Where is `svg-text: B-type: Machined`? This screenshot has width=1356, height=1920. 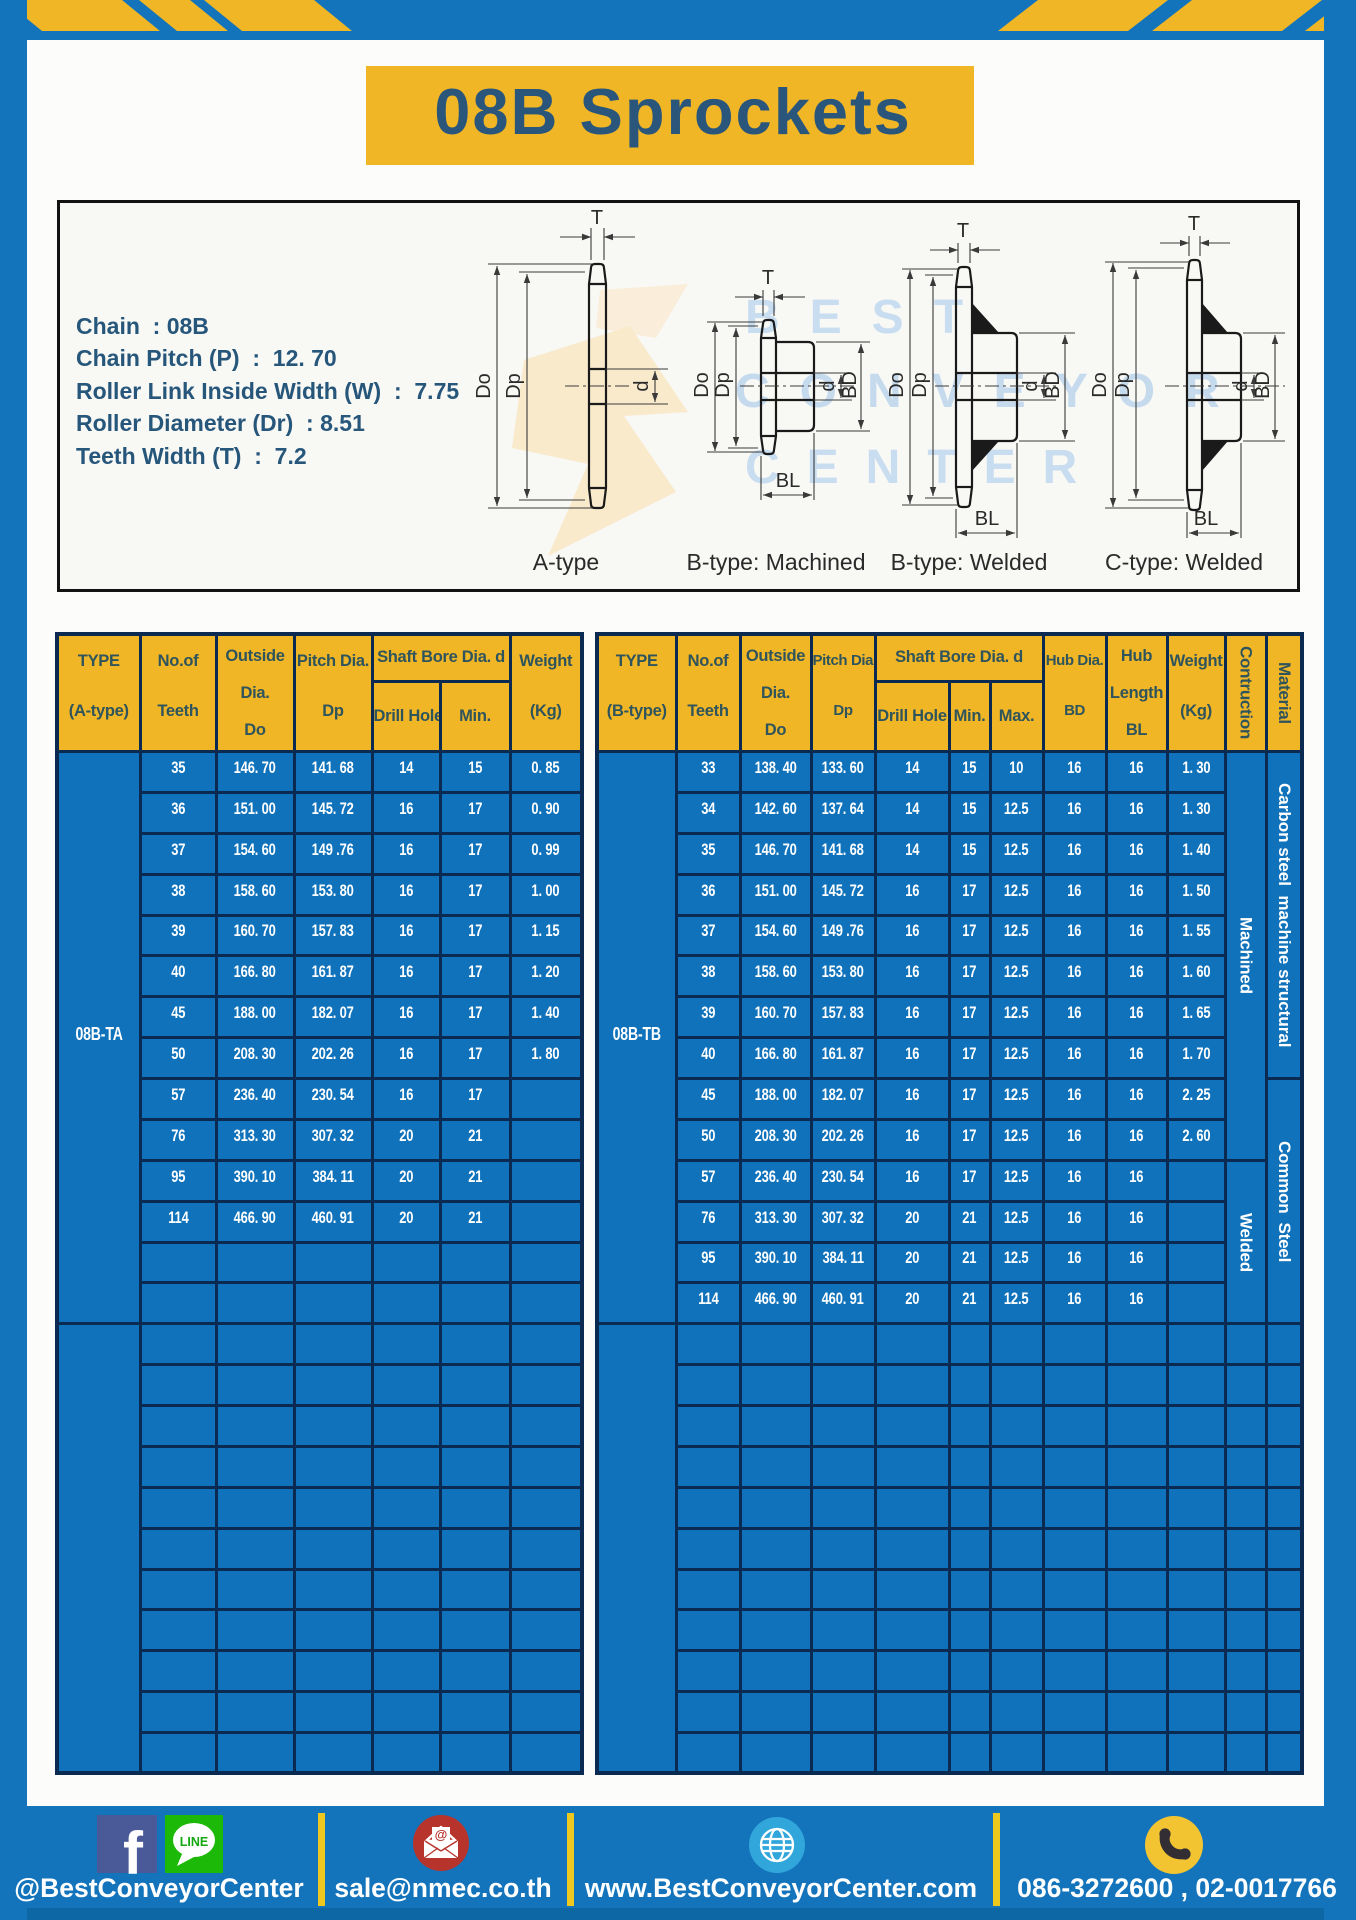
svg-text: B-type: Machined is located at coordinates (776, 562).